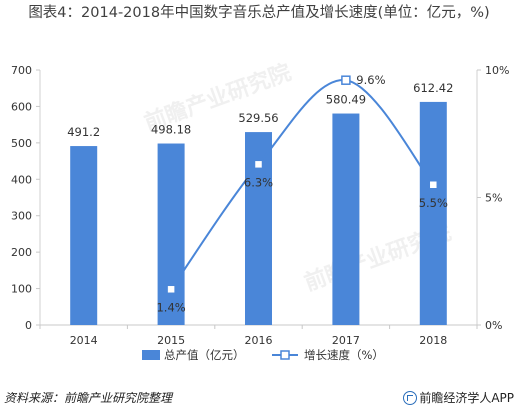 This screenshot has width=518, height=417. Describe the element at coordinates (258, 118) in the screenshot. I see `bar-value-label: 529.56` at that location.